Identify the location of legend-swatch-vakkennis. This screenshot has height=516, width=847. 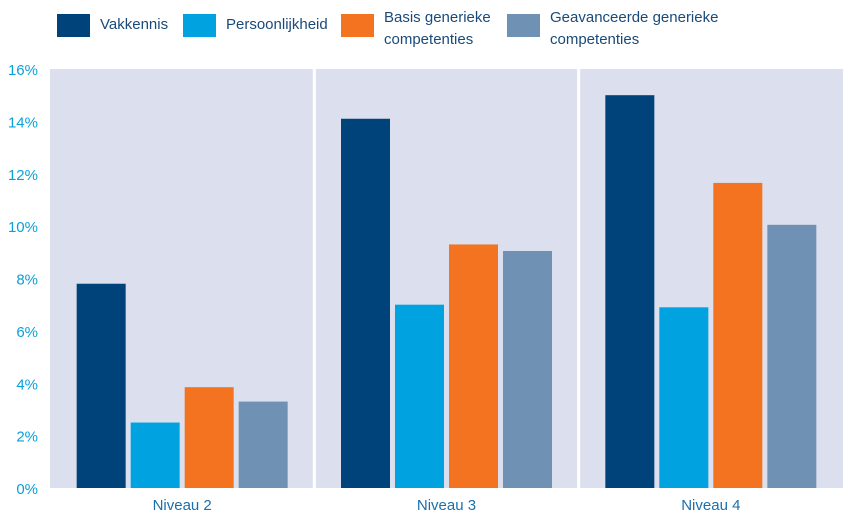
(73, 25).